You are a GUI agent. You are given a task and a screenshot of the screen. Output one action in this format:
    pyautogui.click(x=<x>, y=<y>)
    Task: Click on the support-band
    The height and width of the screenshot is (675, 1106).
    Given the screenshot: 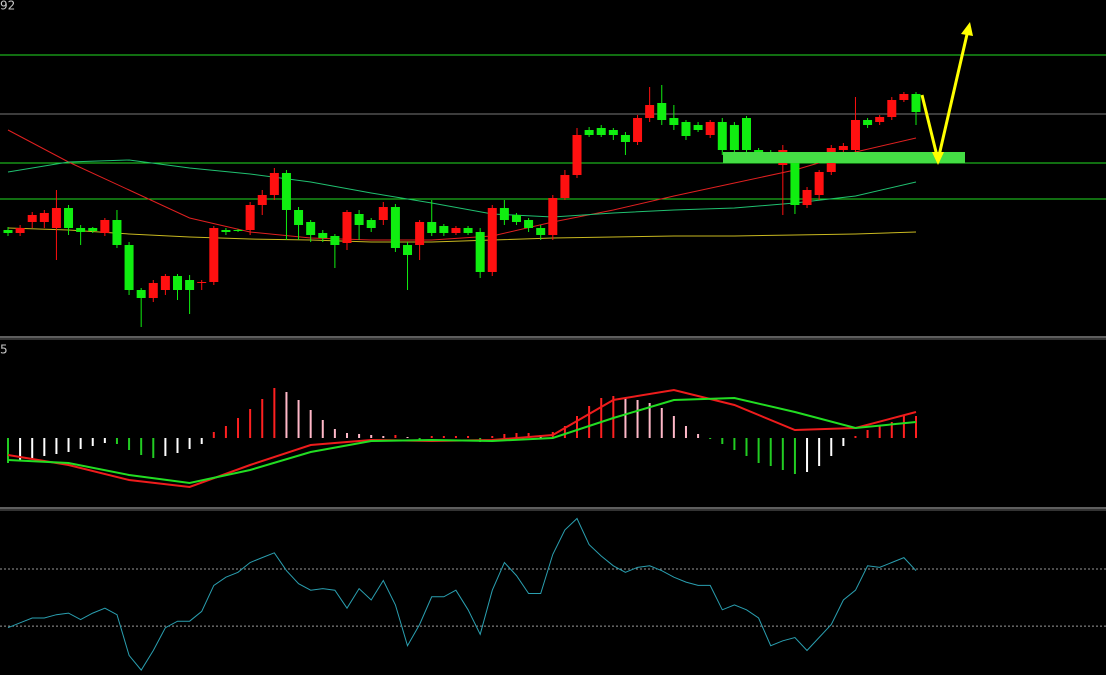 What is the action you would take?
    pyautogui.click(x=844, y=157)
    